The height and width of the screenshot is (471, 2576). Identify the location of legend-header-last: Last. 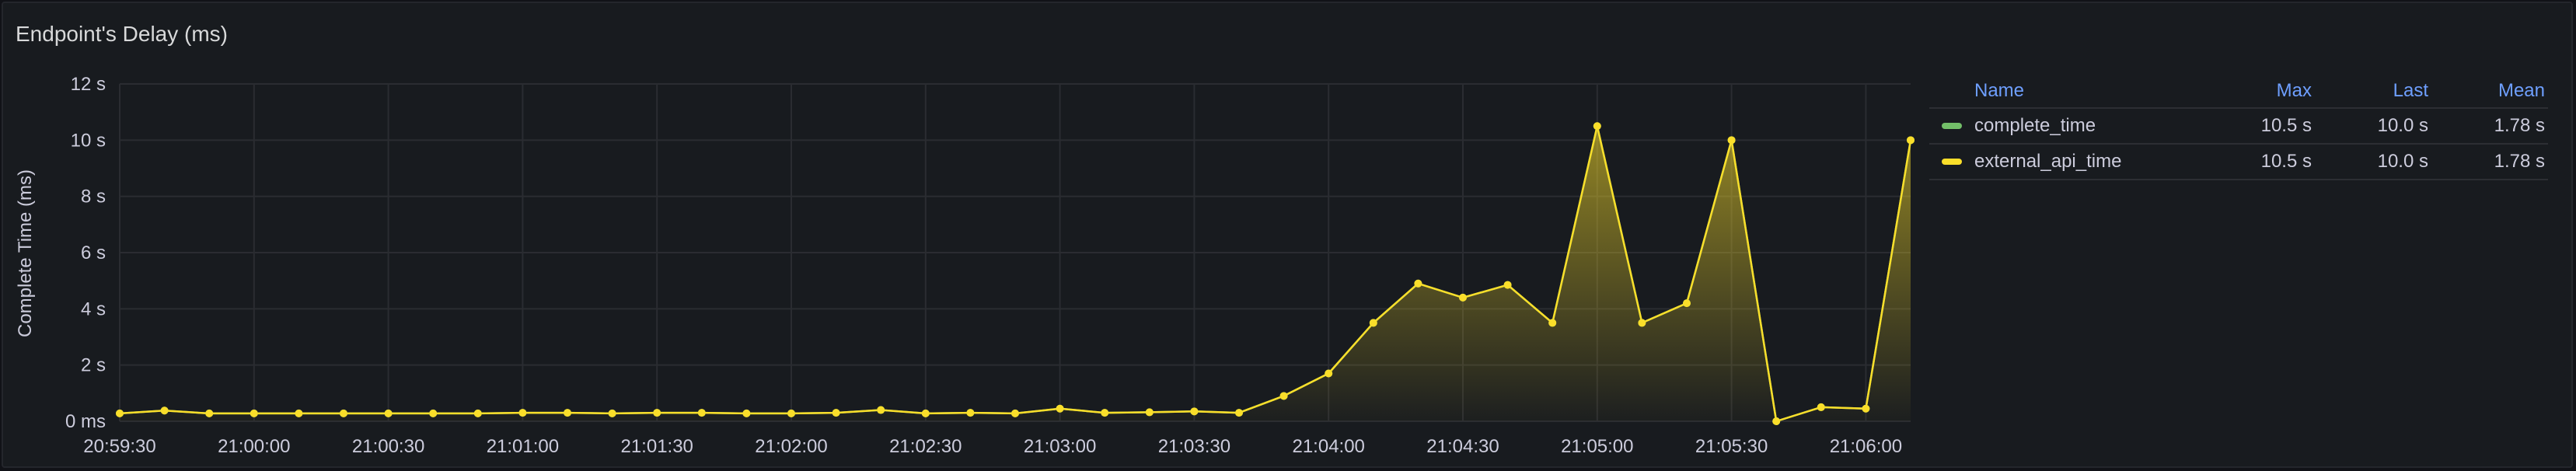
(2410, 90).